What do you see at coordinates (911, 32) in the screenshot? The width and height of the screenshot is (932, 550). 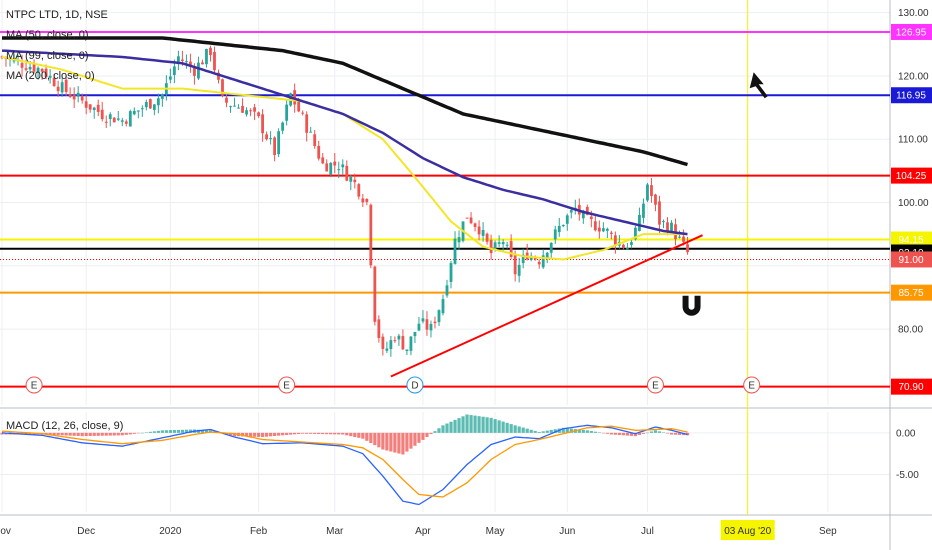 I see `level-price-tag-label: 126.95` at bounding box center [911, 32].